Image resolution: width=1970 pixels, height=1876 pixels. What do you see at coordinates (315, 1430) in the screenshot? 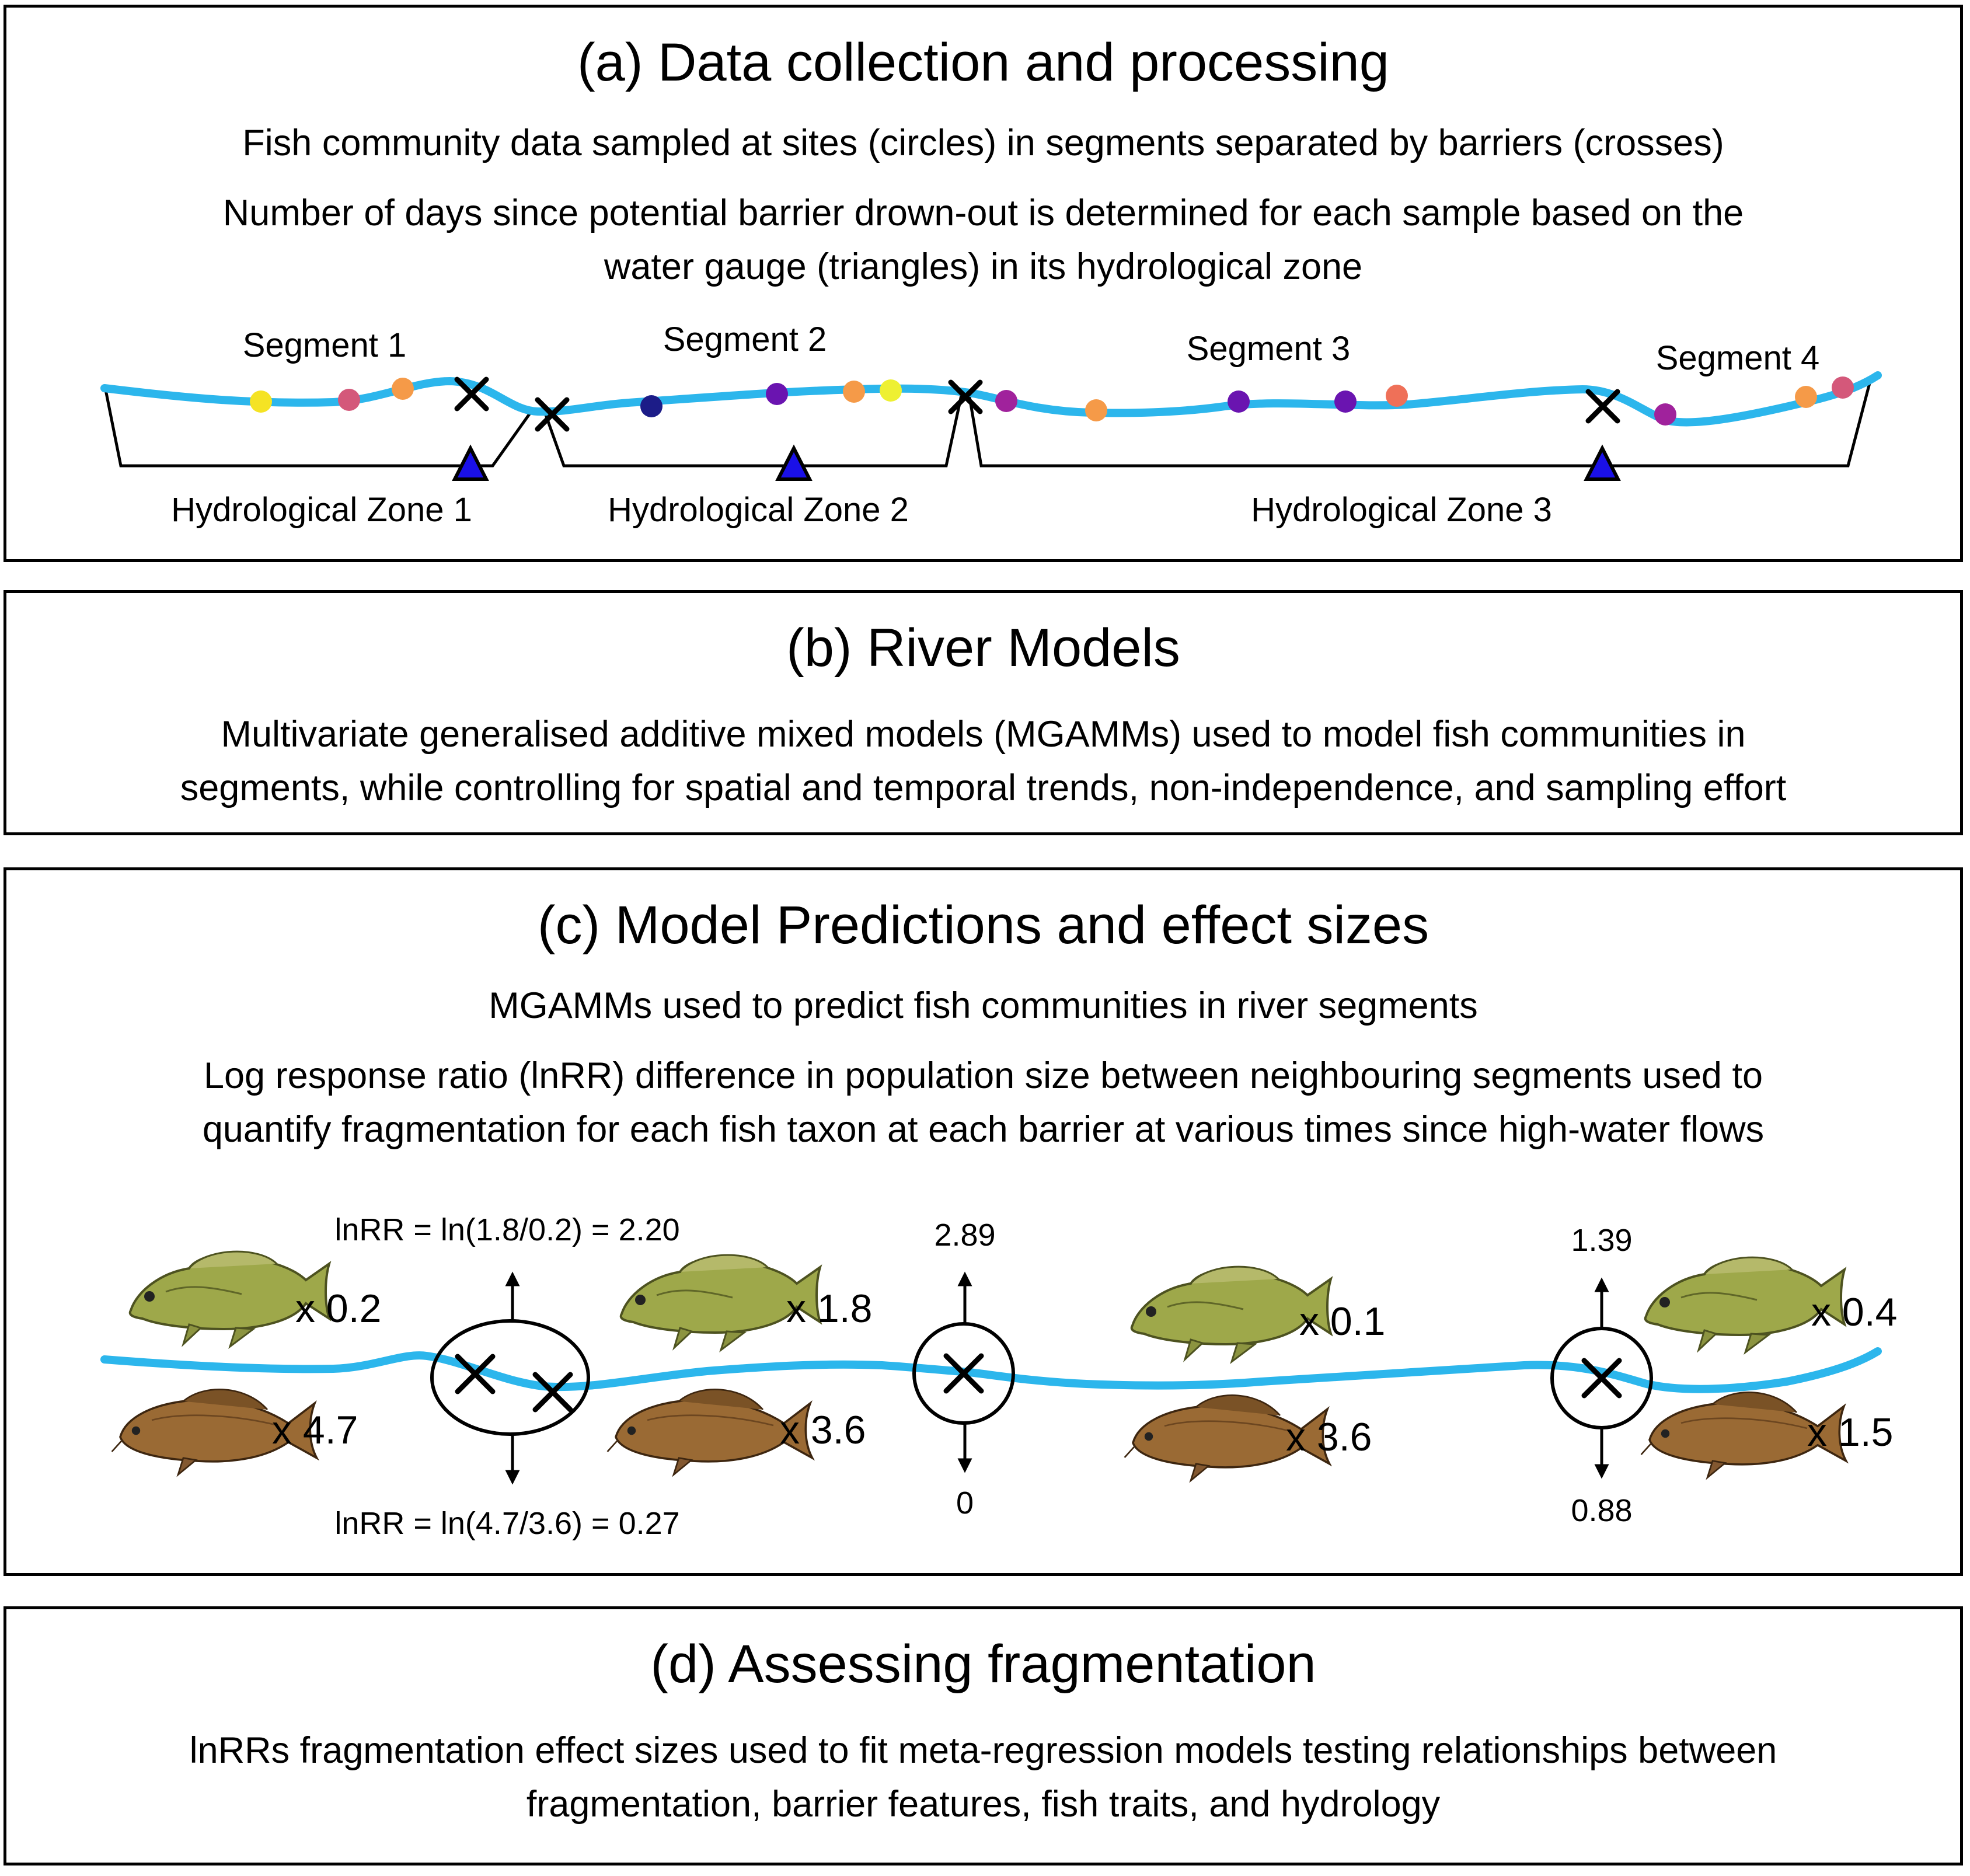
I see `carp-count-label: x 4.7` at bounding box center [315, 1430].